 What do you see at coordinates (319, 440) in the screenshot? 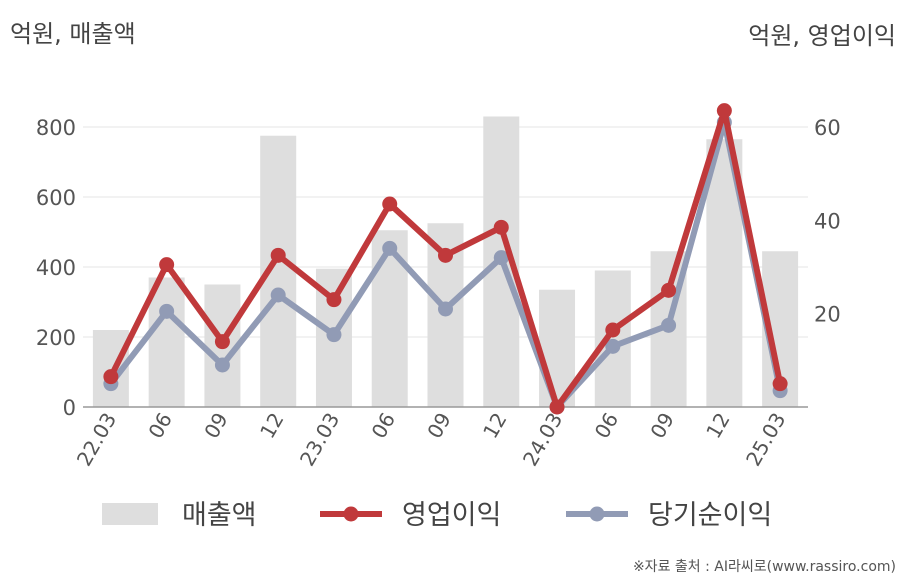
I see `x-tick-label: 23.03` at bounding box center [319, 440].